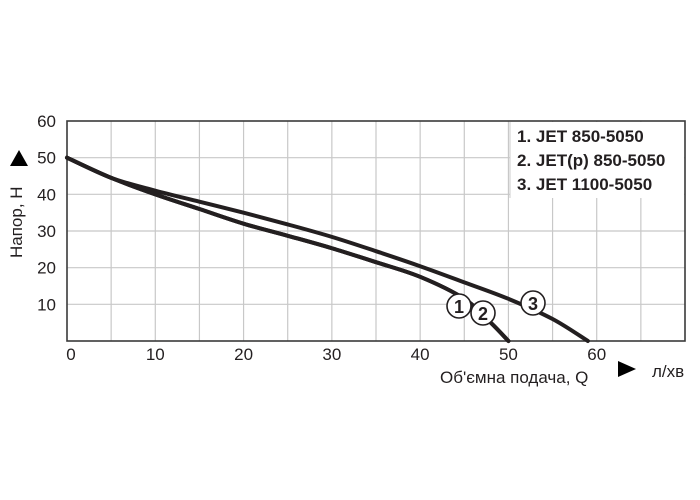  I want to click on marker-label-3: 3, so click(533, 304).